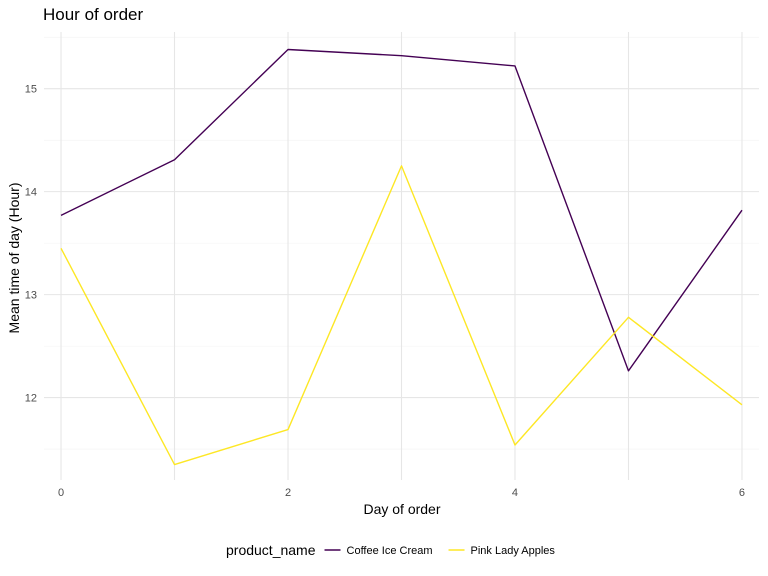  What do you see at coordinates (14, 258) in the screenshot?
I see `y-axis-title: Mean time of day (Hour)` at bounding box center [14, 258].